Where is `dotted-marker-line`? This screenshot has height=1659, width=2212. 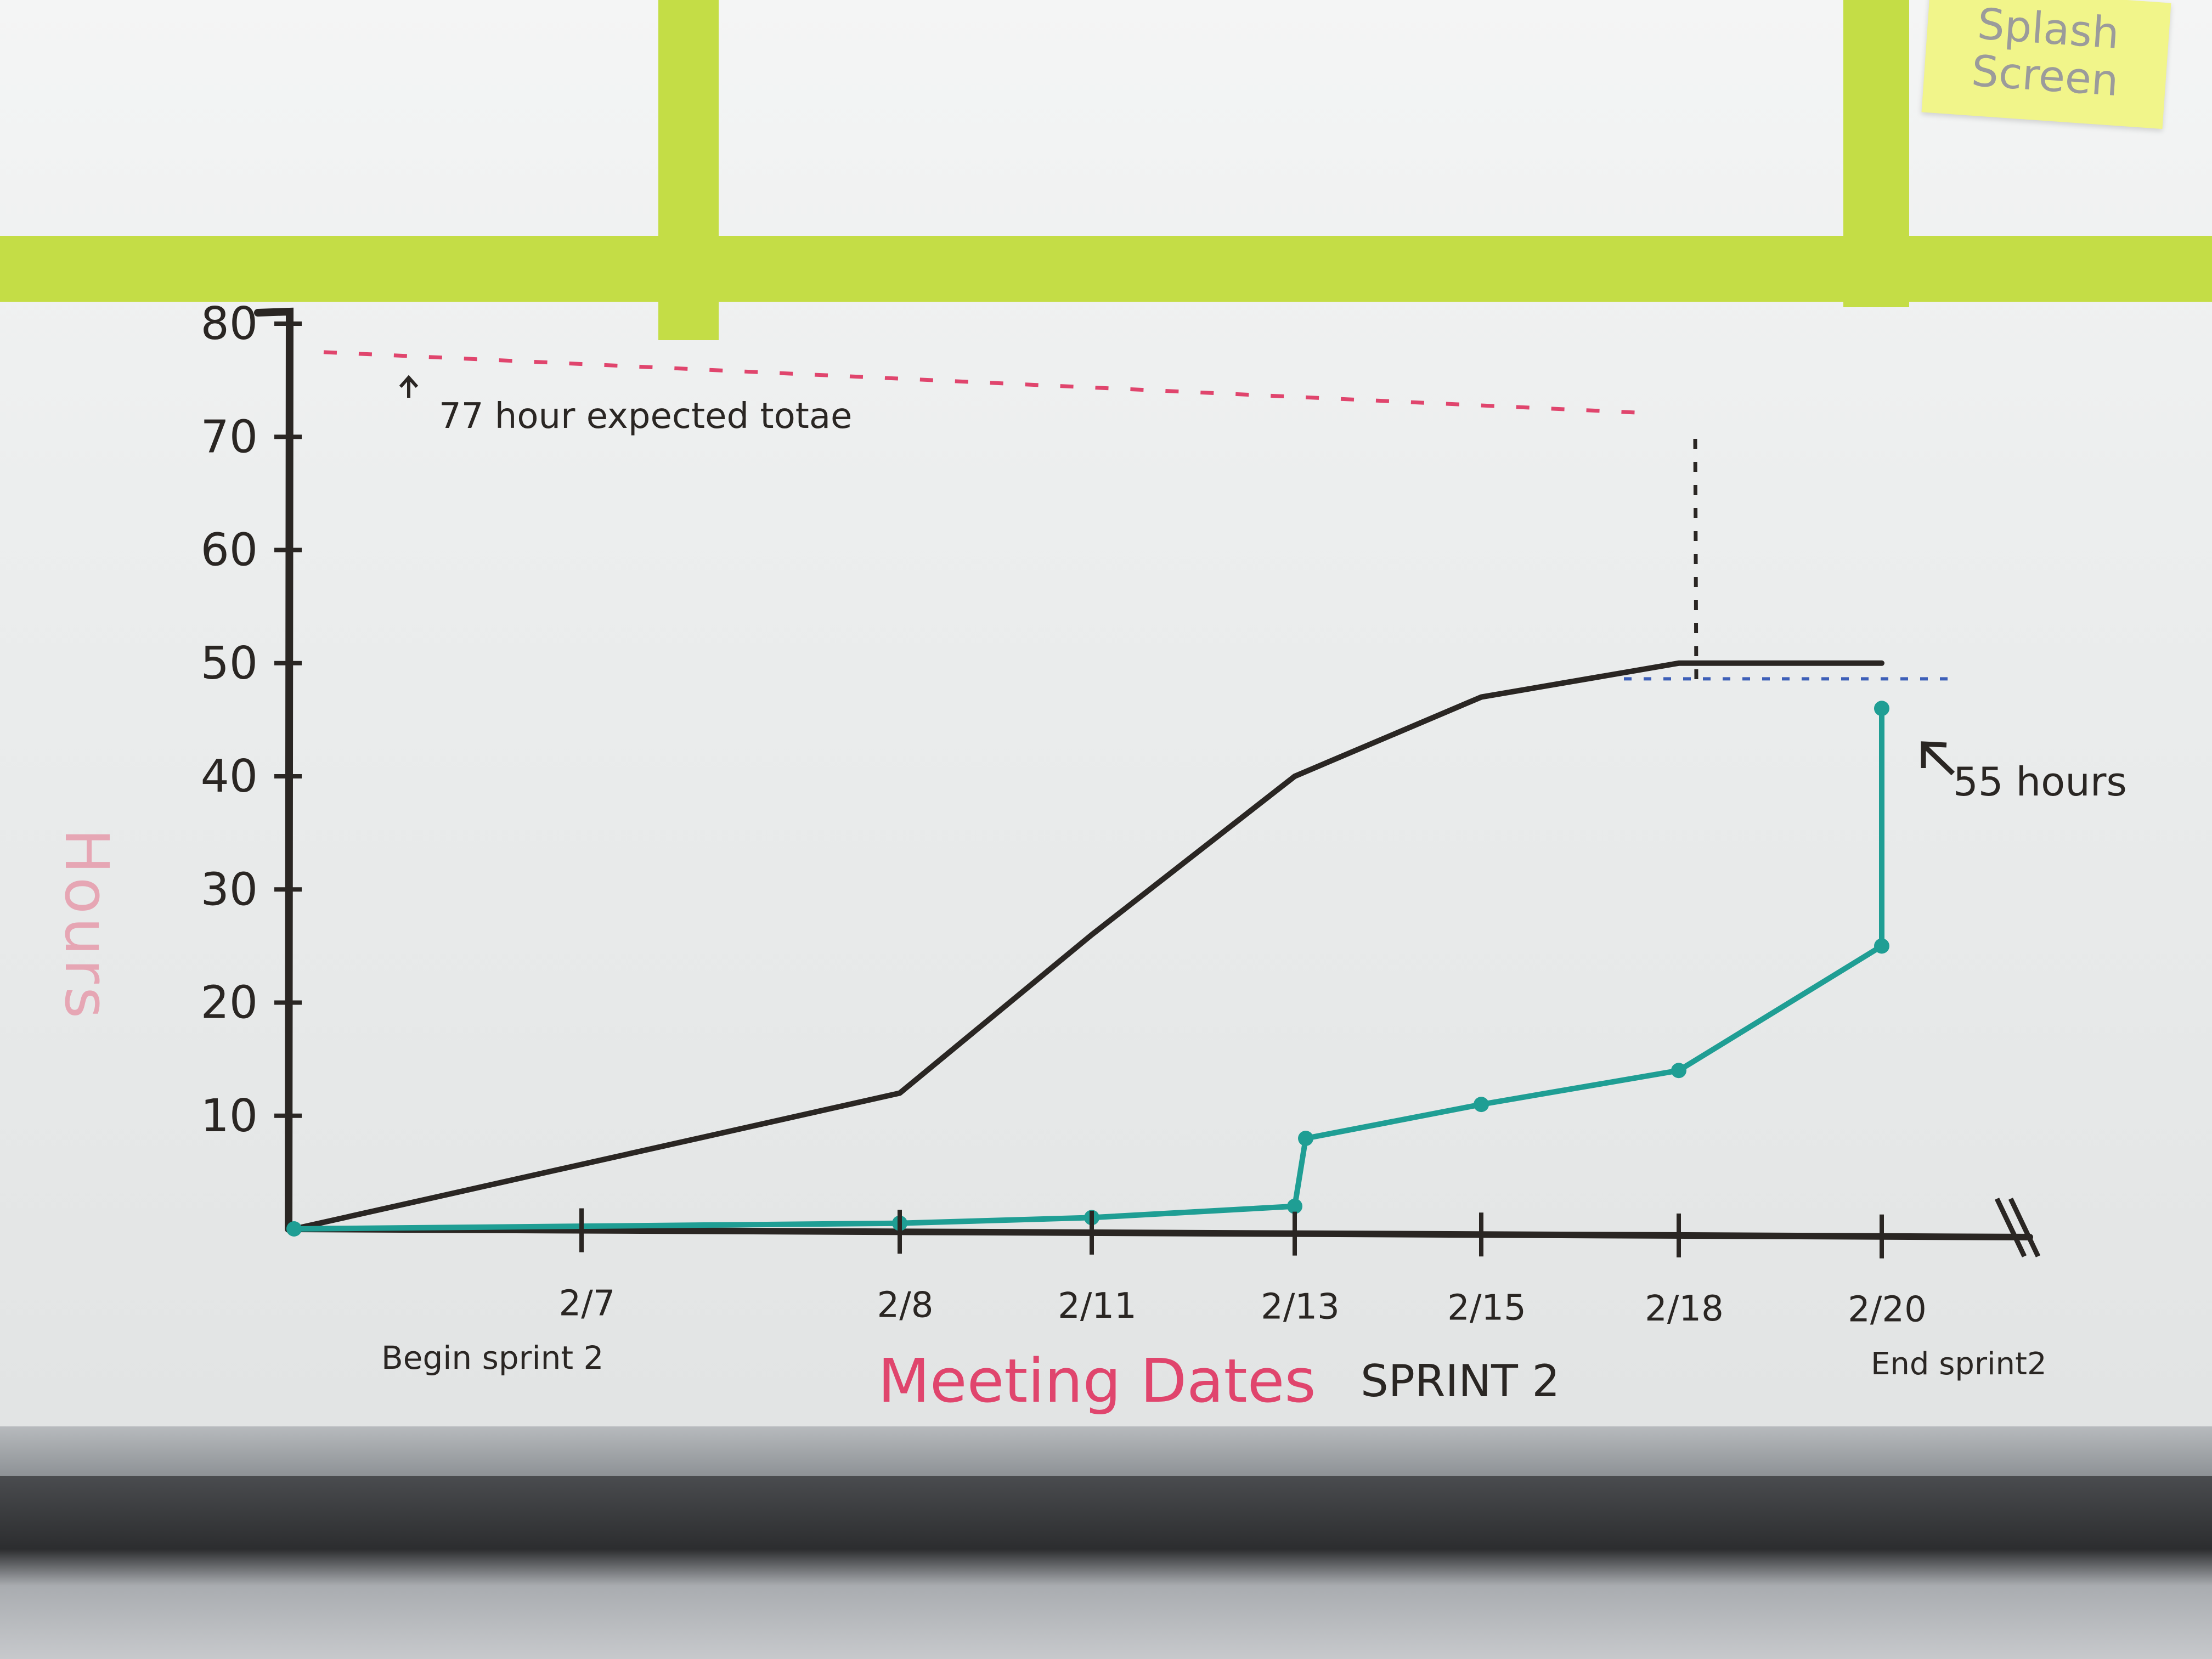 dotted-marker-line is located at coordinates (1696, 559).